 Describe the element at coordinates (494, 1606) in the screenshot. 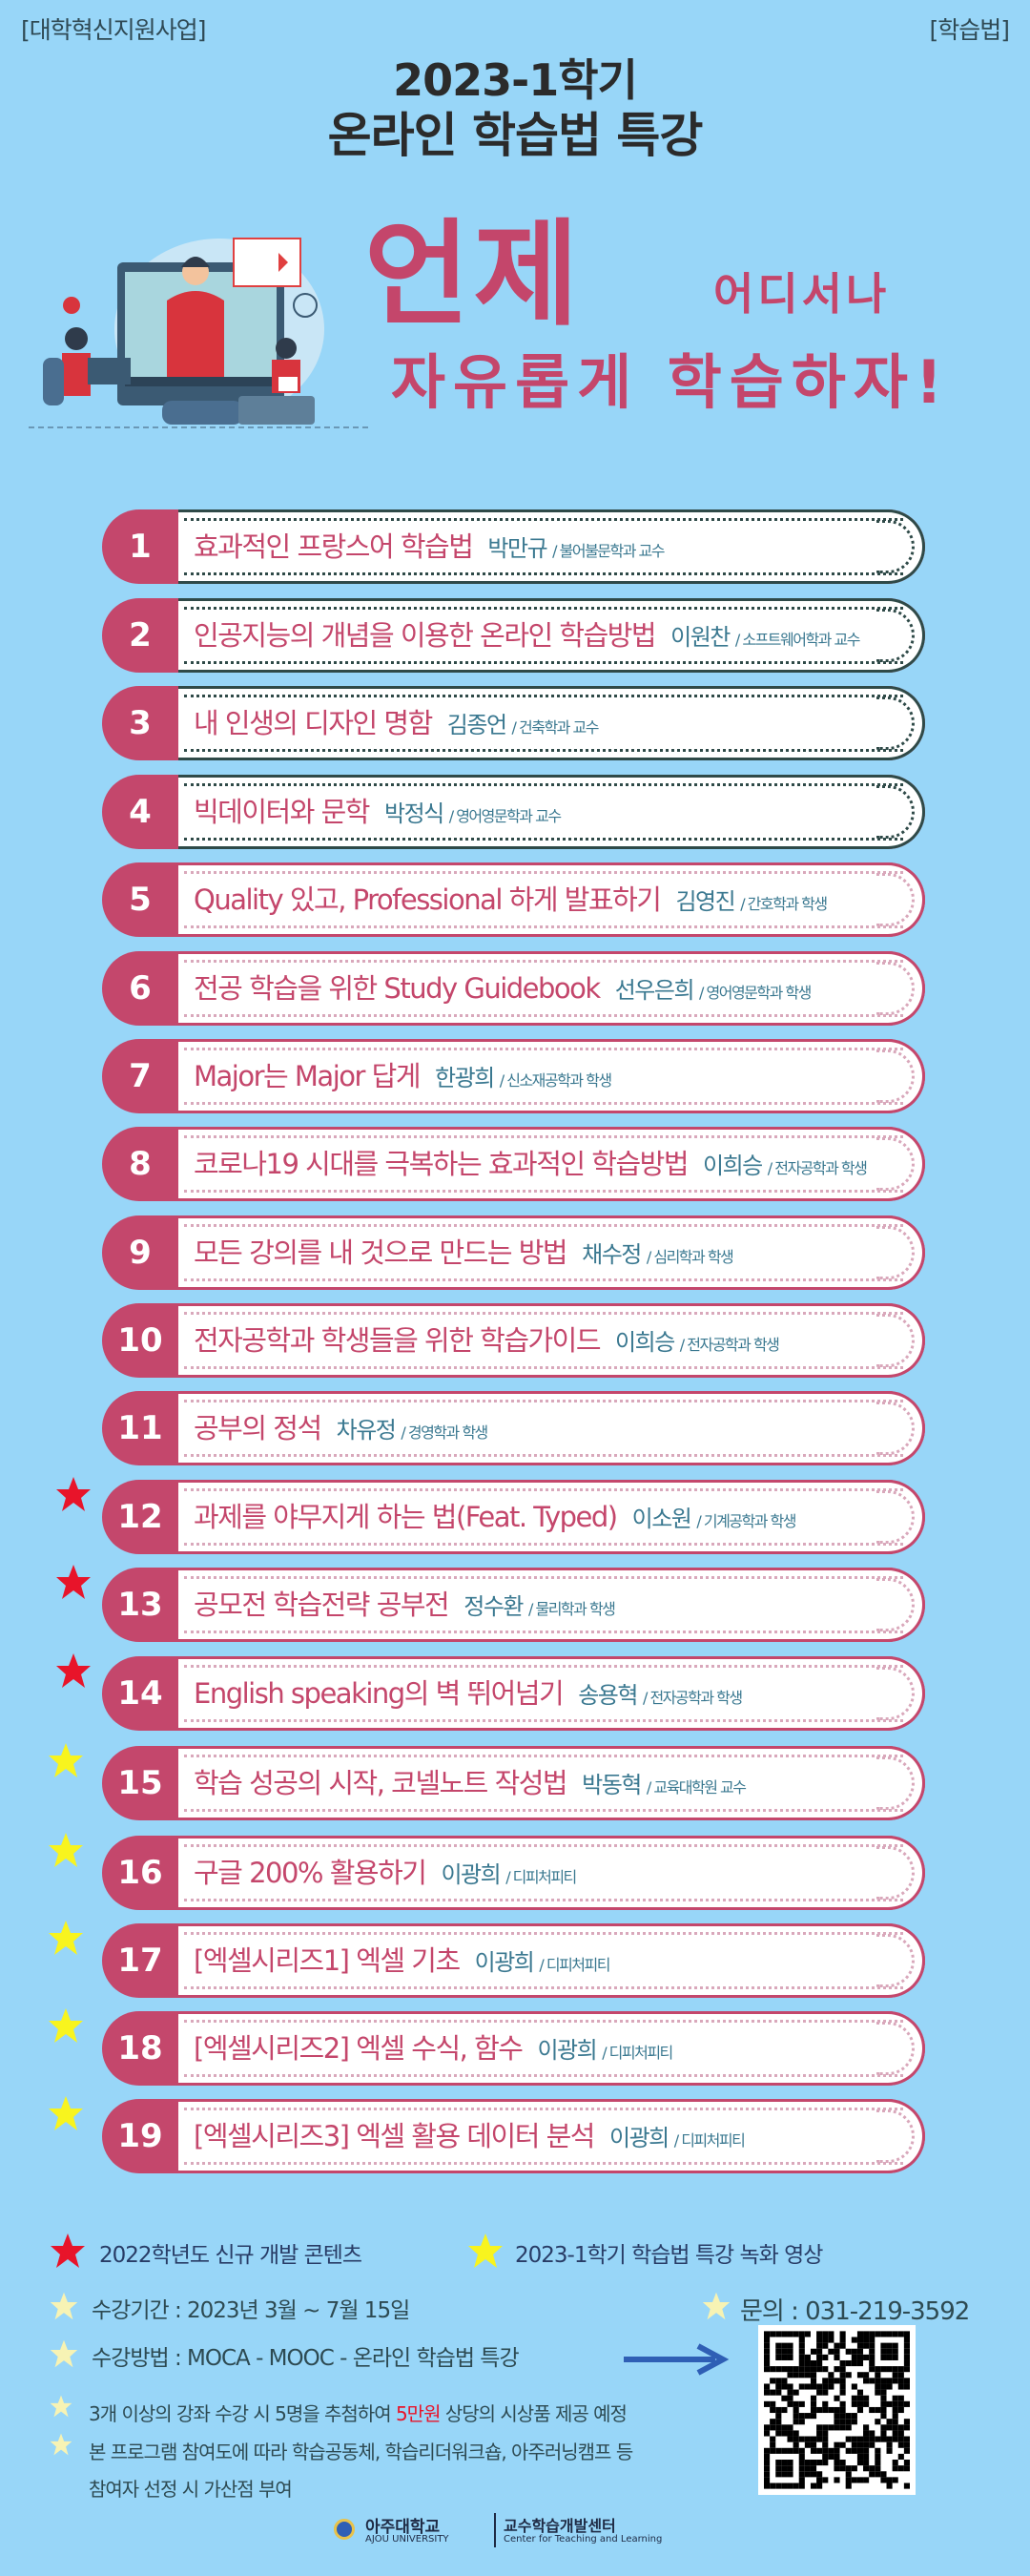

I see `speaker-name: 정수환` at that location.